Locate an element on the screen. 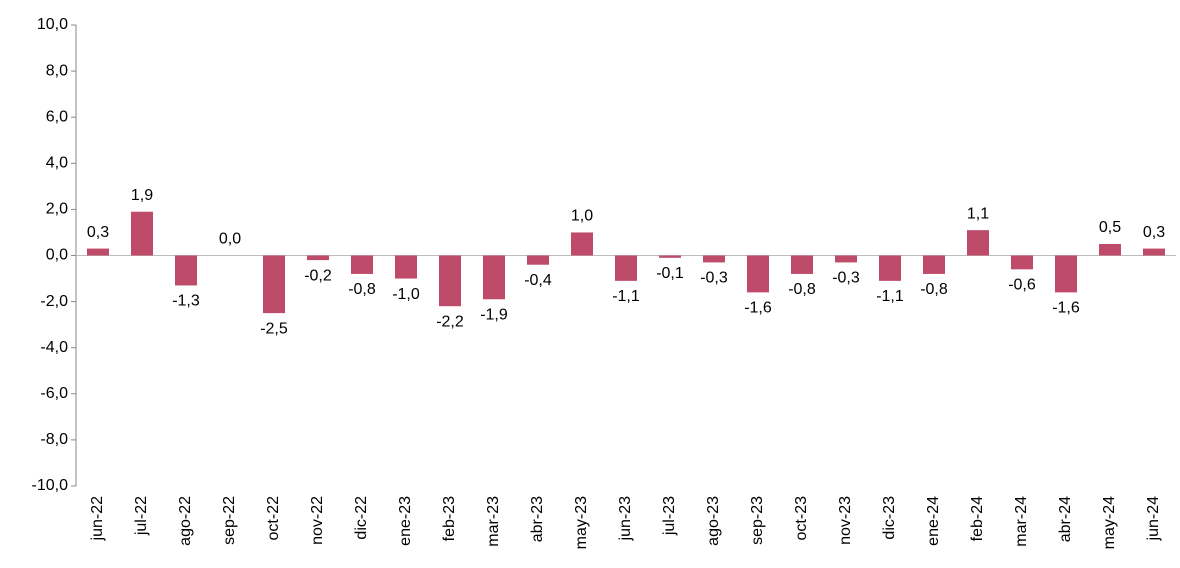 This screenshot has width=1180, height=568. value-label: -0,4 is located at coordinates (538, 280).